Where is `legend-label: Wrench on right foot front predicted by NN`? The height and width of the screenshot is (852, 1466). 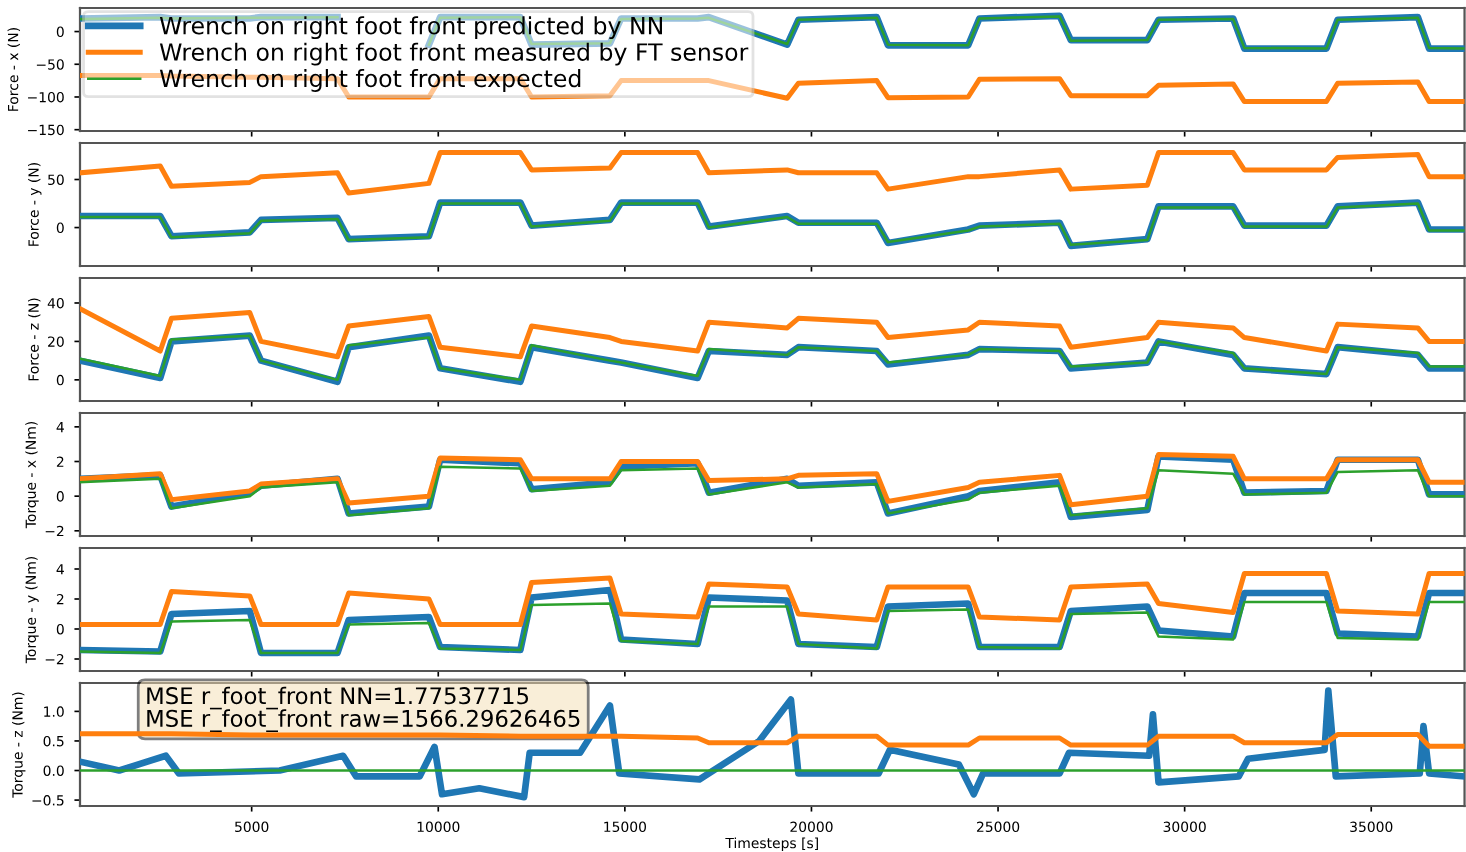
legend-label: Wrench on right foot front predicted by NN is located at coordinates (410, 28).